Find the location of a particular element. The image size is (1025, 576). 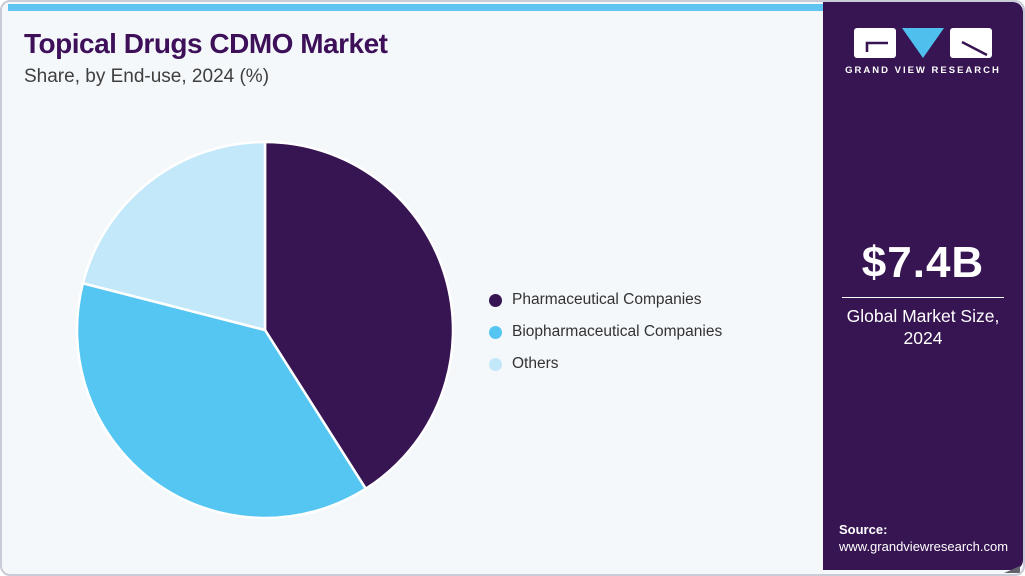

market-size-value: $7.4B is located at coordinates (923, 262).